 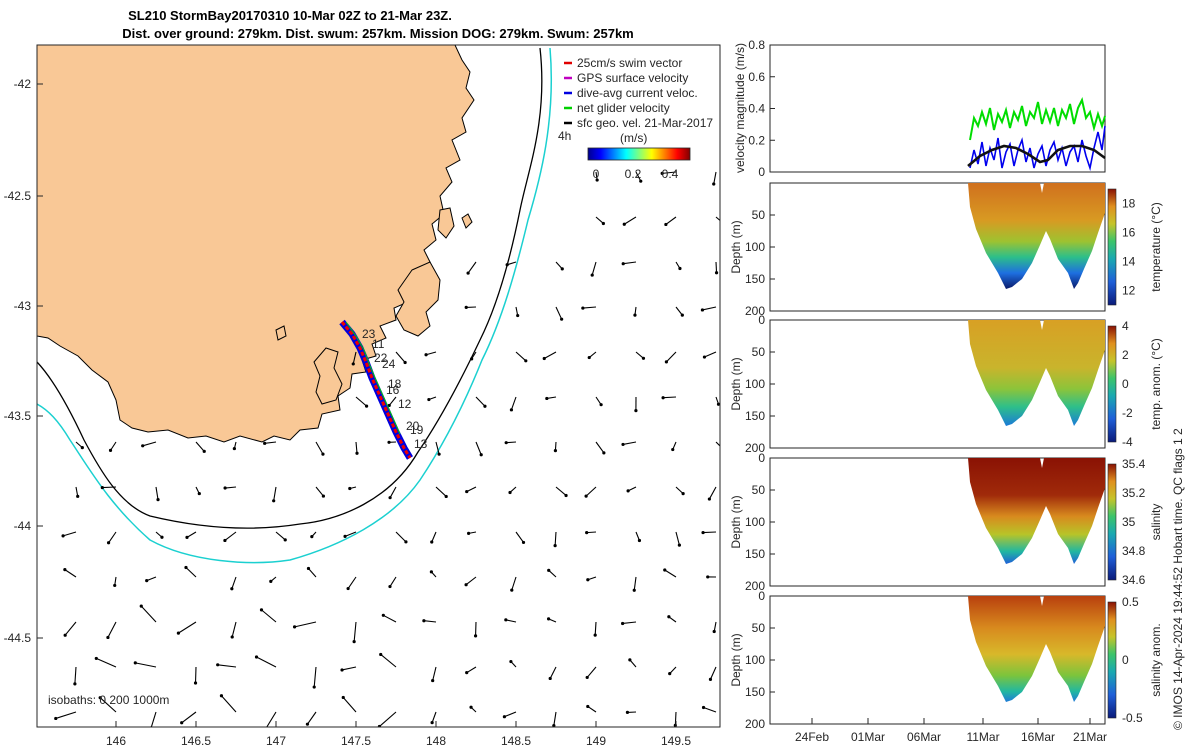 I want to click on colorbar-tick-label: 12, so click(x=1129, y=291).